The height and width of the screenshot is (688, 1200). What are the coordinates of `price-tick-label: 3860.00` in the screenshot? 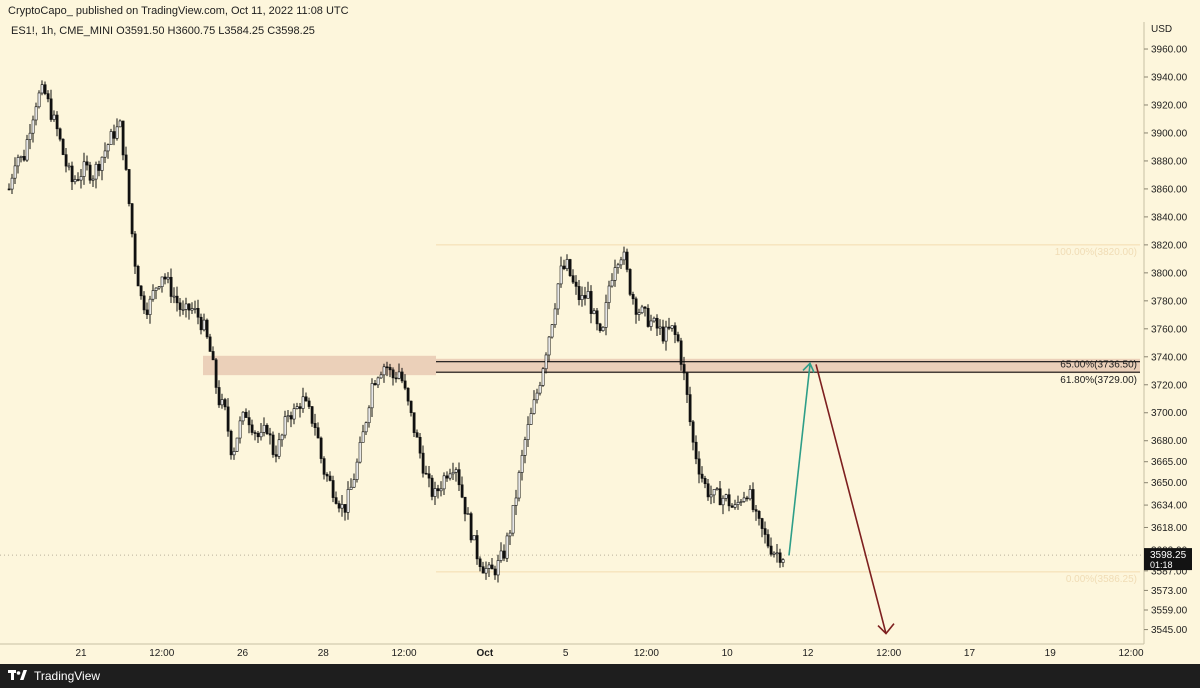 It's located at (1169, 189).